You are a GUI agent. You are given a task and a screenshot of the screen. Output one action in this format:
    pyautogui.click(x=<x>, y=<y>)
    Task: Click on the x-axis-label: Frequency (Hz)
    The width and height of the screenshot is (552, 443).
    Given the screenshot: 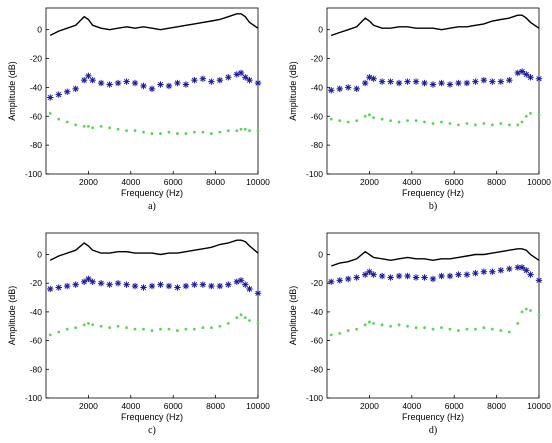 What is the action you would take?
    pyautogui.click(x=152, y=193)
    